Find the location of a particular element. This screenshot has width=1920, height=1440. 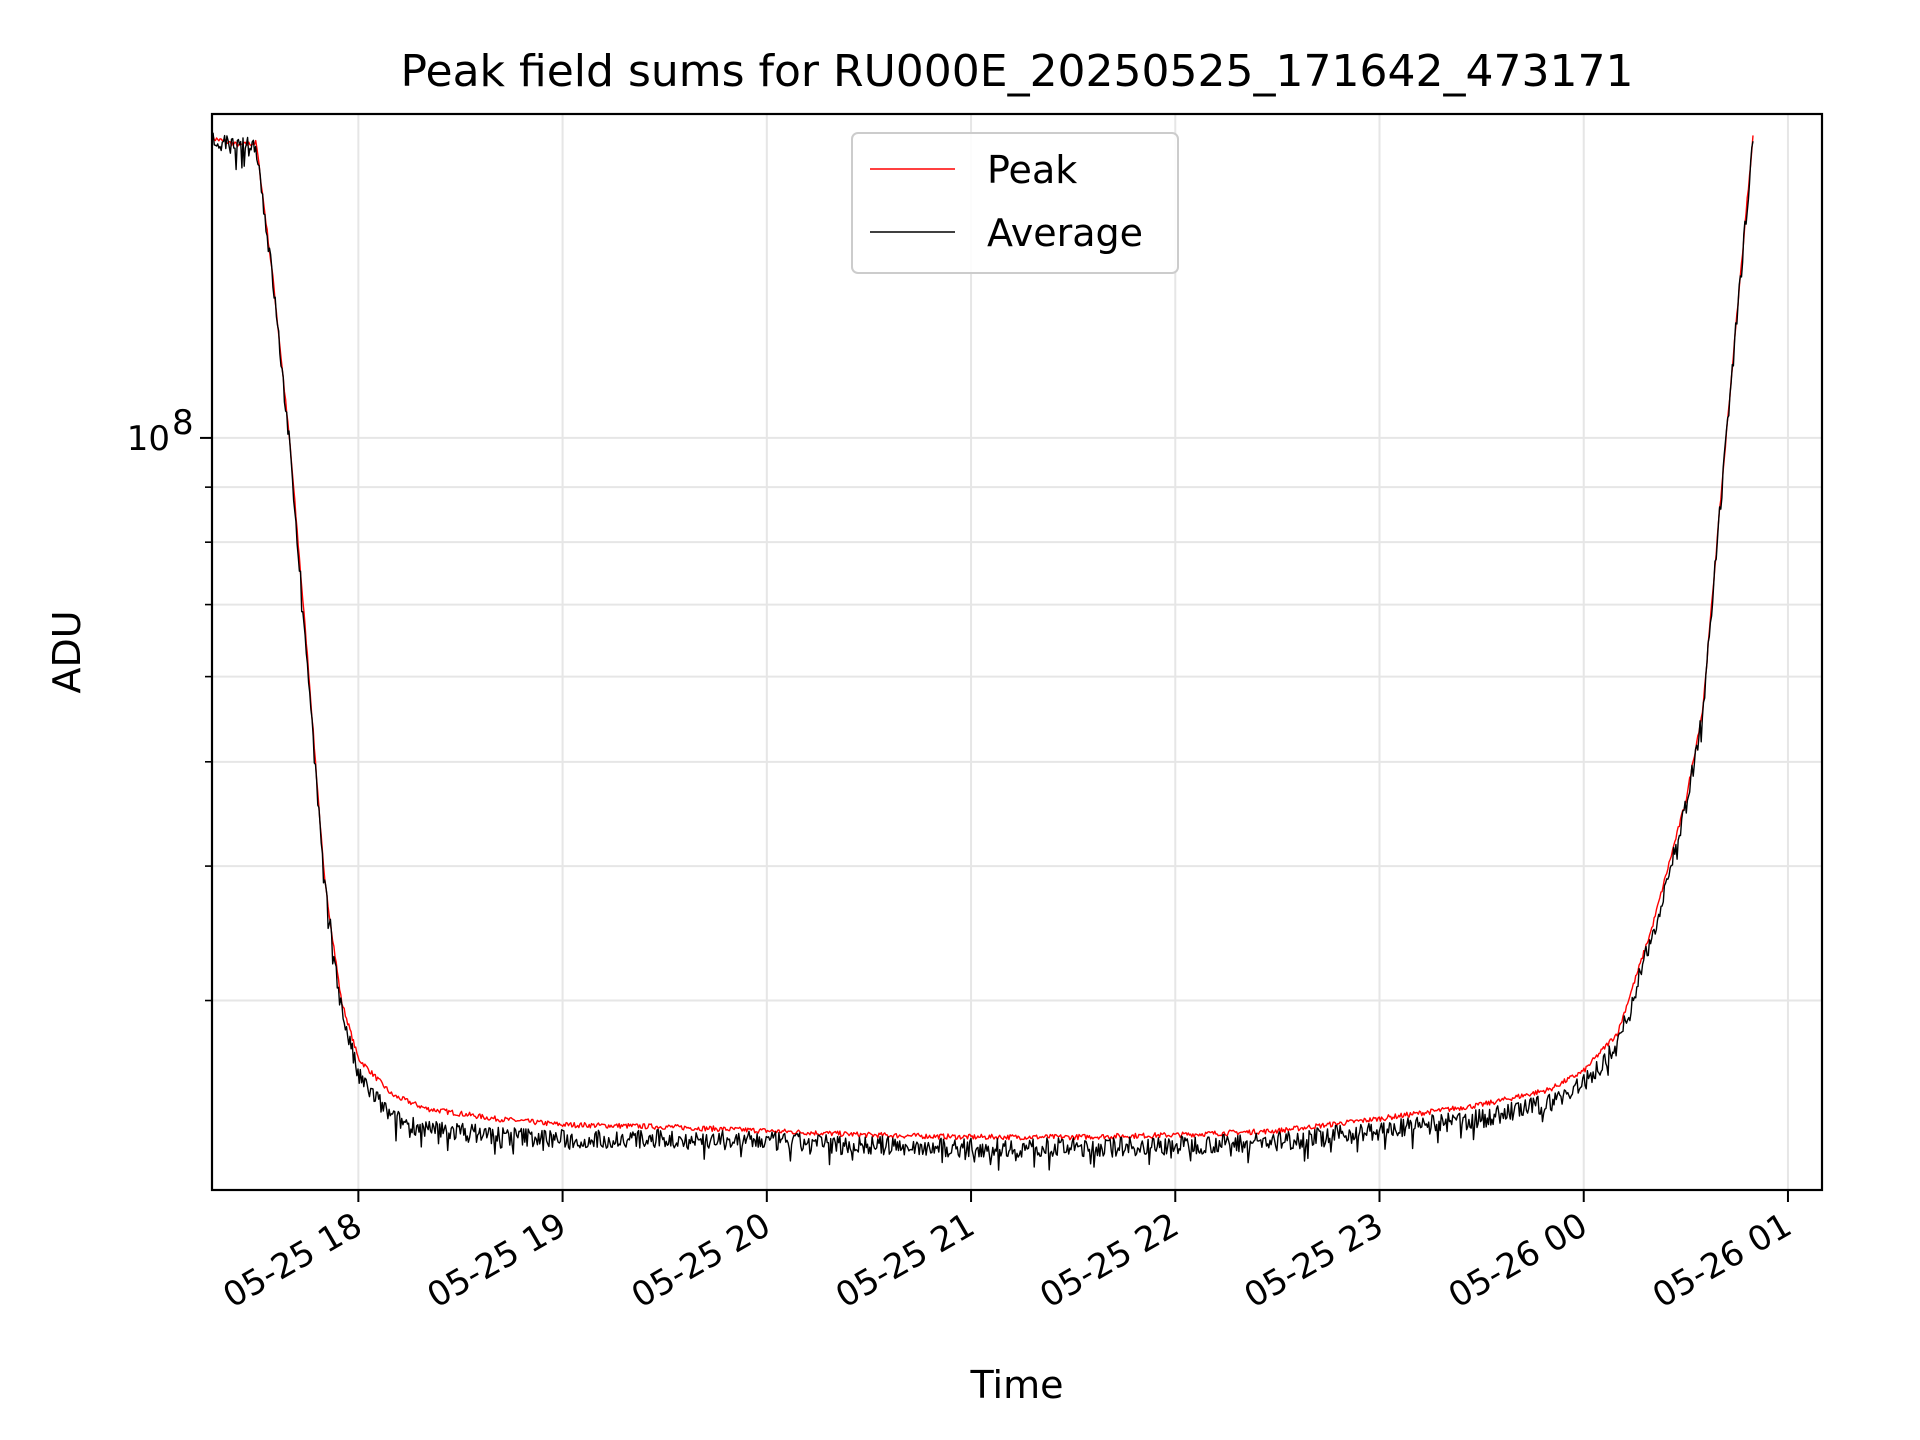

y-tick-label: 10 is located at coordinates (148, 439).